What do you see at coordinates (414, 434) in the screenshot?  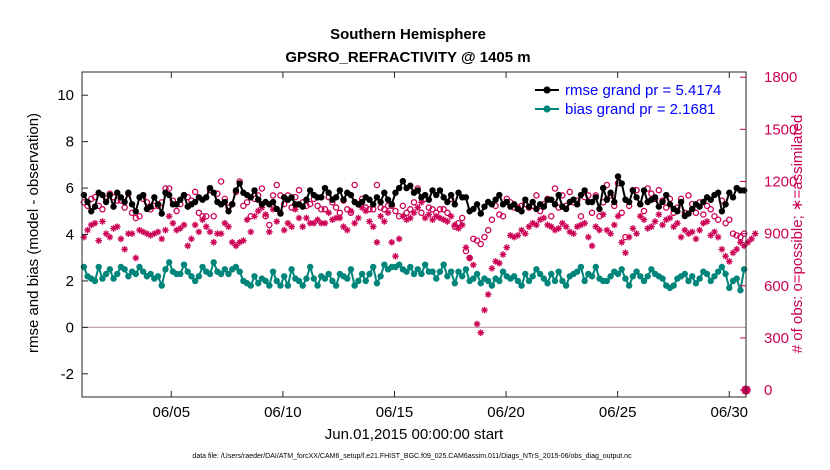 I see `x-axis-label: Jun.01,2015 00:00:00 start` at bounding box center [414, 434].